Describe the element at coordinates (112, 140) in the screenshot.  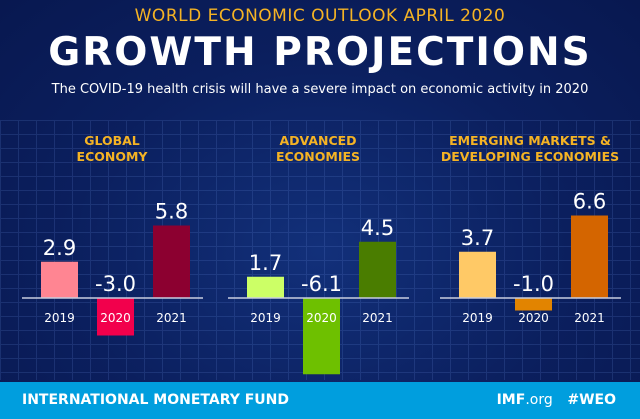
I see `chart-title: GLOBAL` at that location.